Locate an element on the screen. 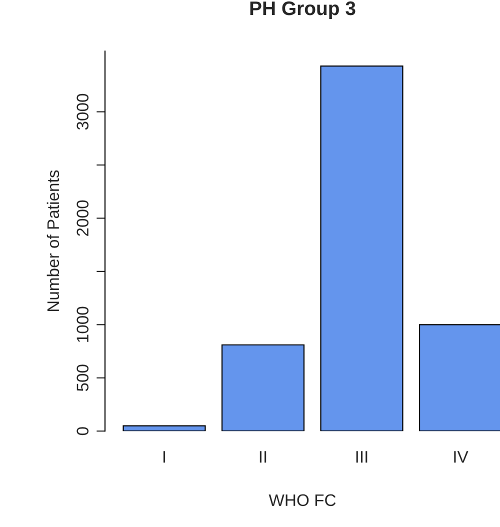 The height and width of the screenshot is (527, 500). x-tick-label: IV is located at coordinates (461, 457).